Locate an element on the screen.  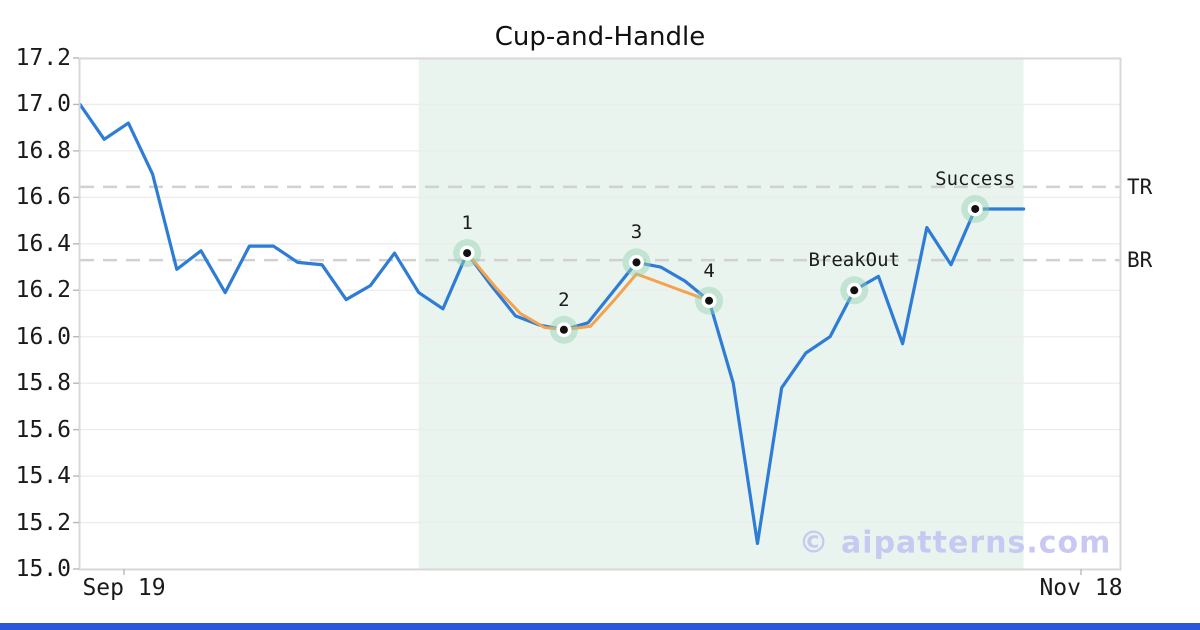
level-label-tr: TR is located at coordinates (1140, 186).